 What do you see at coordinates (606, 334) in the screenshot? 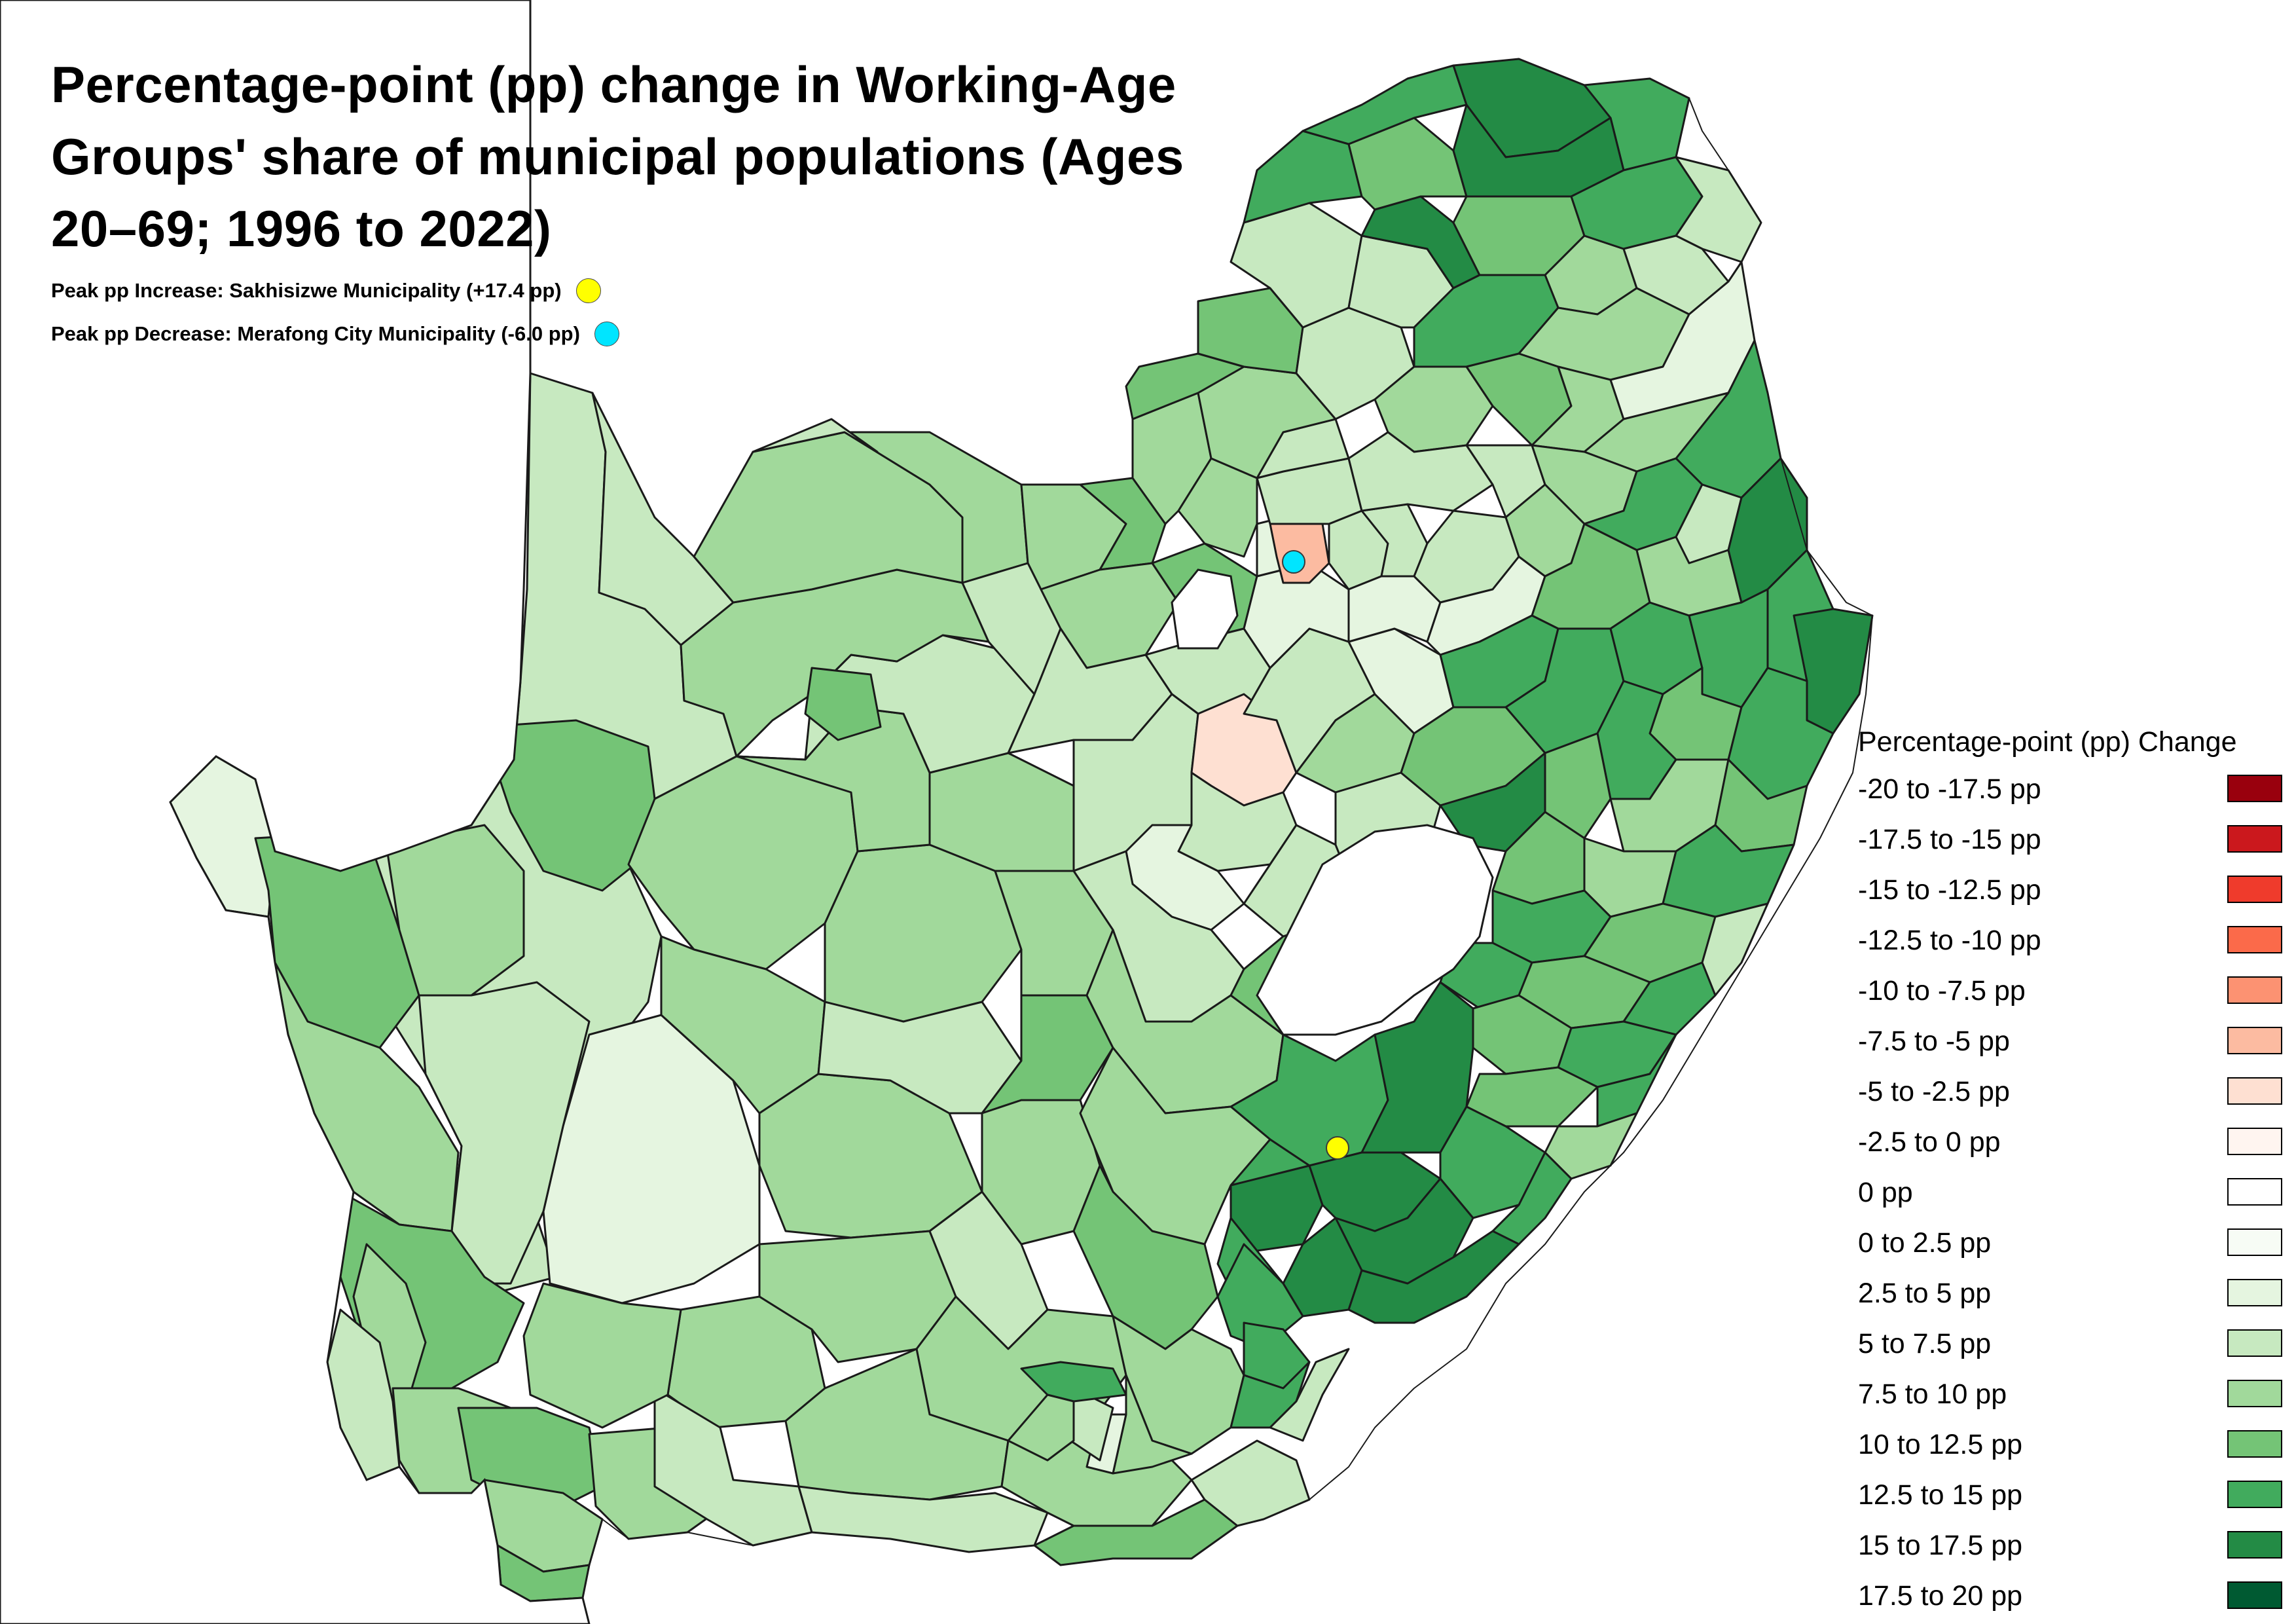
I see `peak-decrease-marker-icon` at bounding box center [606, 334].